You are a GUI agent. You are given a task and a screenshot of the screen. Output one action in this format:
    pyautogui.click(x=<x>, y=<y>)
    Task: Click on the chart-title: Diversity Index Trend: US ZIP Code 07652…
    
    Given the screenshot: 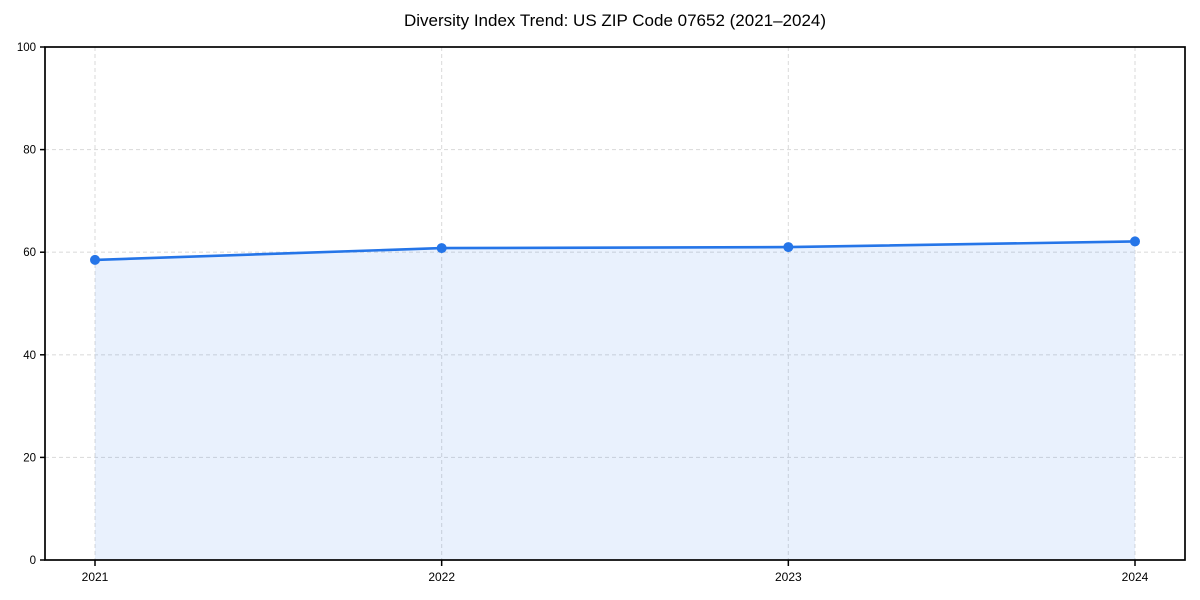 What is the action you would take?
    pyautogui.click(x=615, y=20)
    